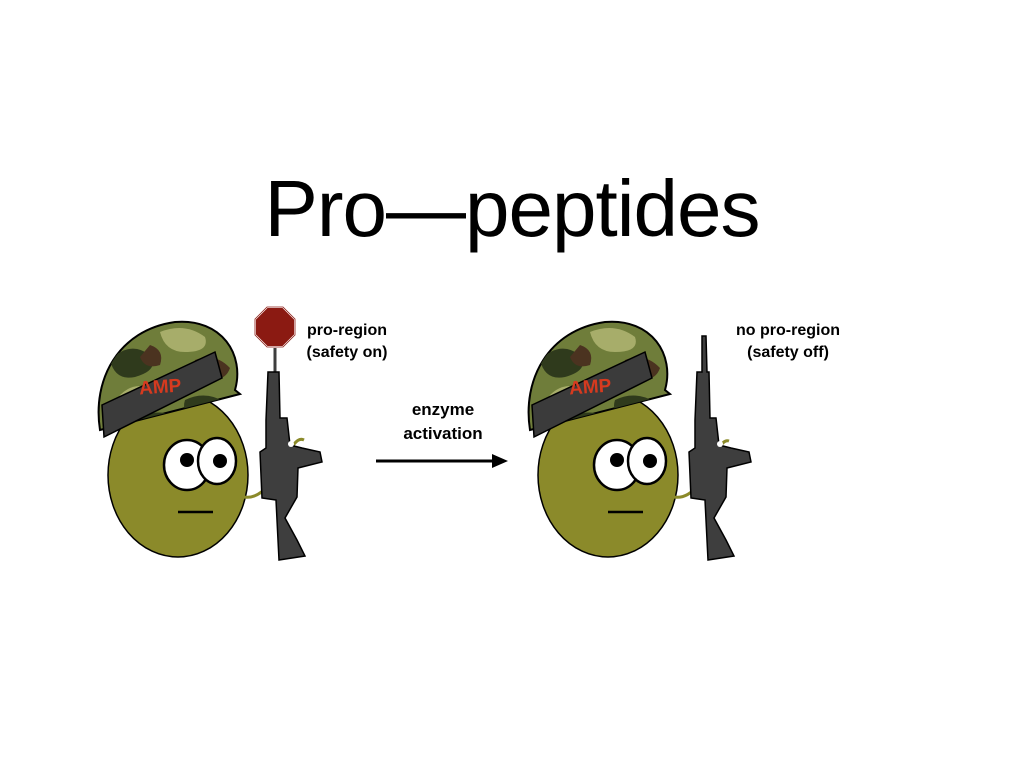  I want to click on stop-sign-icon, so click(275, 340).